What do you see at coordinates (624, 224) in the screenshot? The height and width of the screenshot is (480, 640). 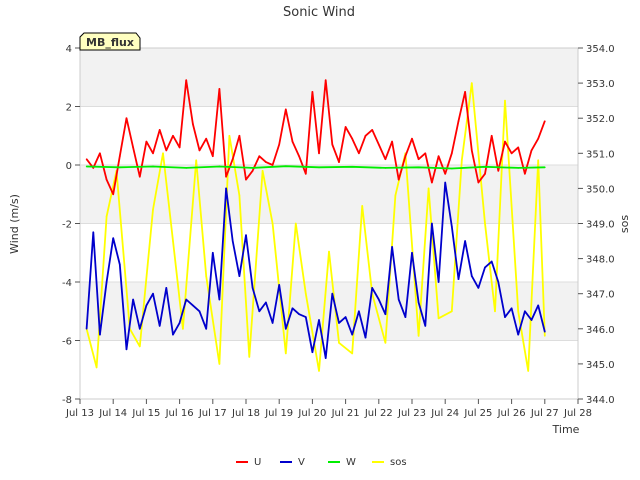 I see `y2-axis-label: sos` at bounding box center [624, 224].